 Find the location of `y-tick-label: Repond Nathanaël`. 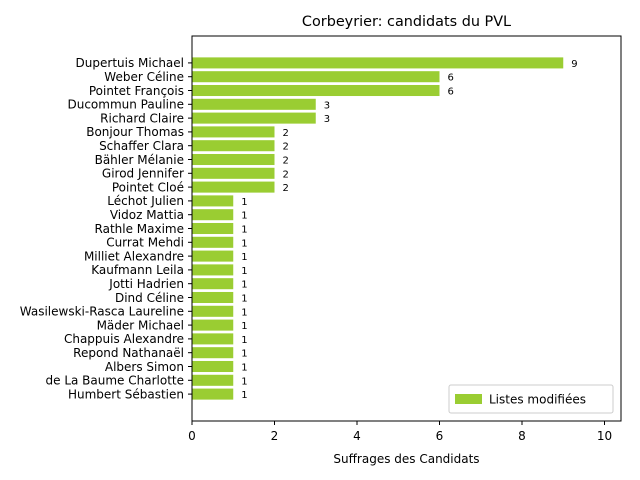

y-tick-label: Repond Nathanaël is located at coordinates (128, 353).